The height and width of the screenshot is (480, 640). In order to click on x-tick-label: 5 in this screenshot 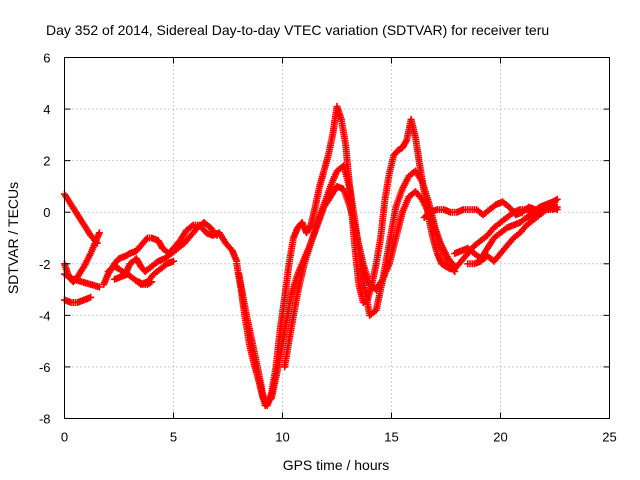, I will do `click(173, 437)`.